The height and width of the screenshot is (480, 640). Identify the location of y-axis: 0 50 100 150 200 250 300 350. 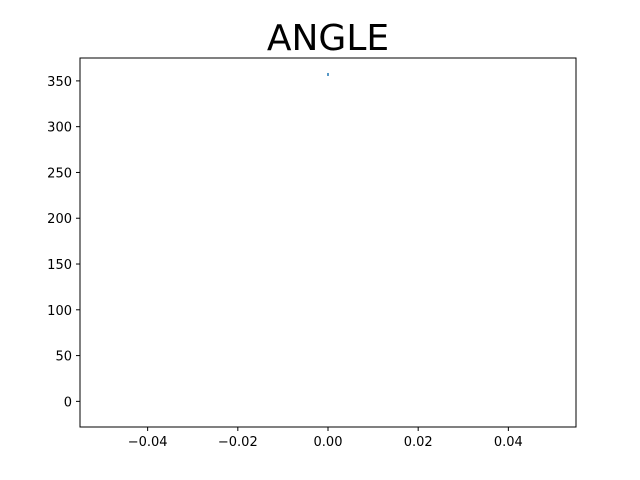
(63, 242).